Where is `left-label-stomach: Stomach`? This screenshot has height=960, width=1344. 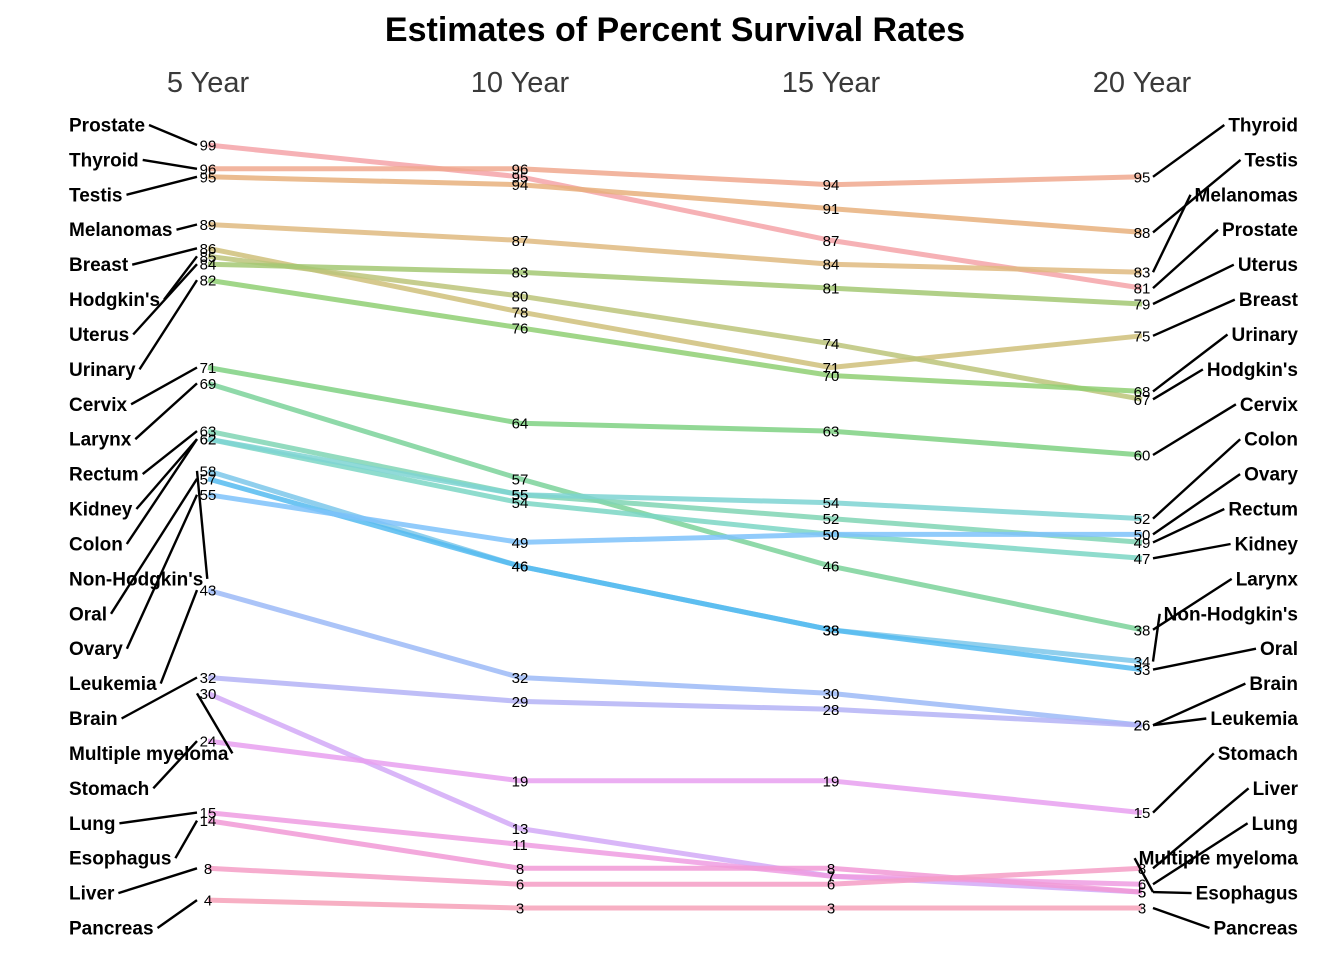
left-label-stomach: Stomach is located at coordinates (109, 789).